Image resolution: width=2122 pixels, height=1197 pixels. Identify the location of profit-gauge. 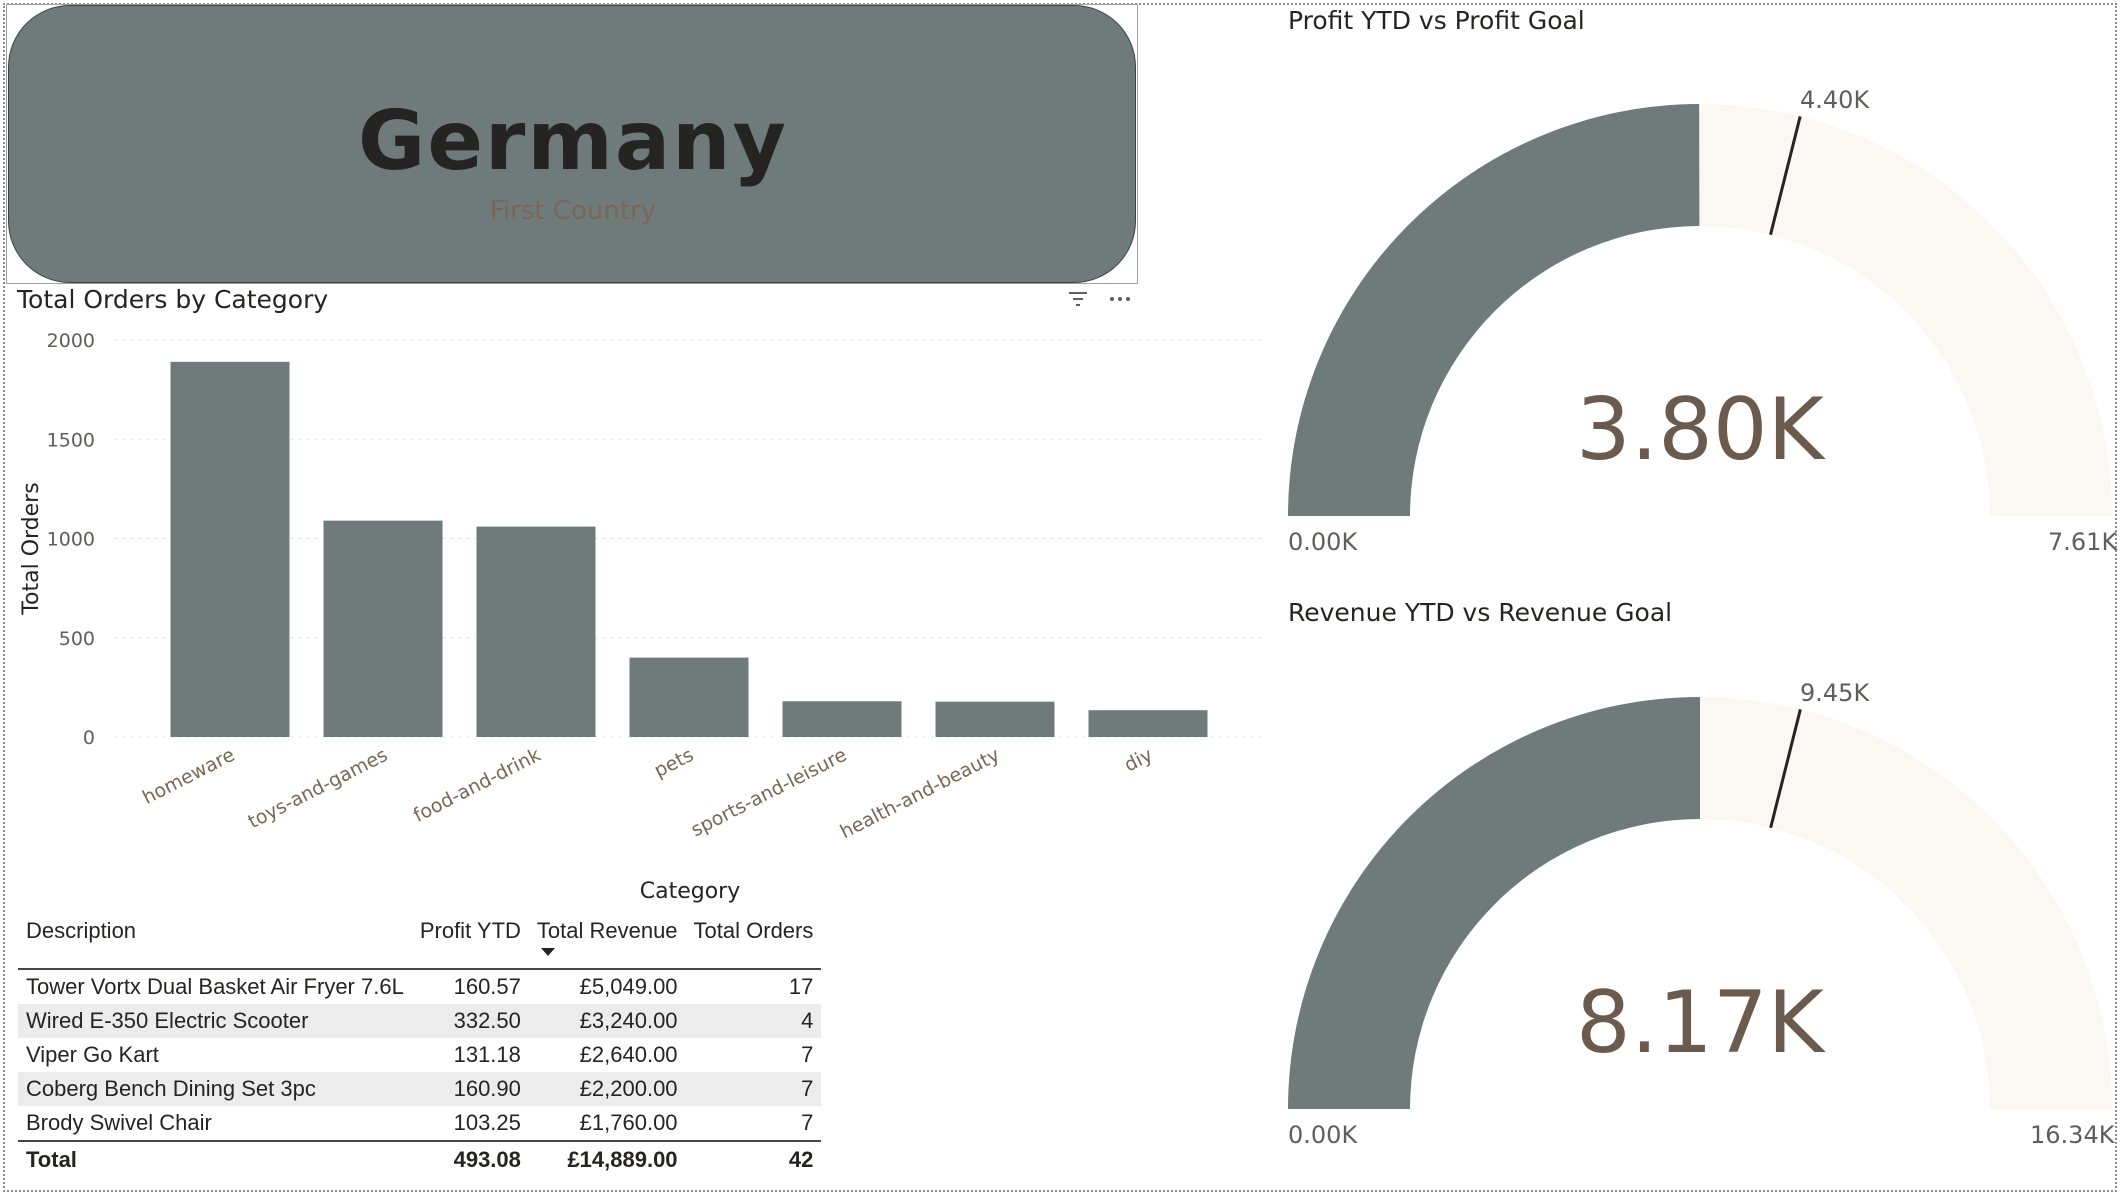
(1700, 310).